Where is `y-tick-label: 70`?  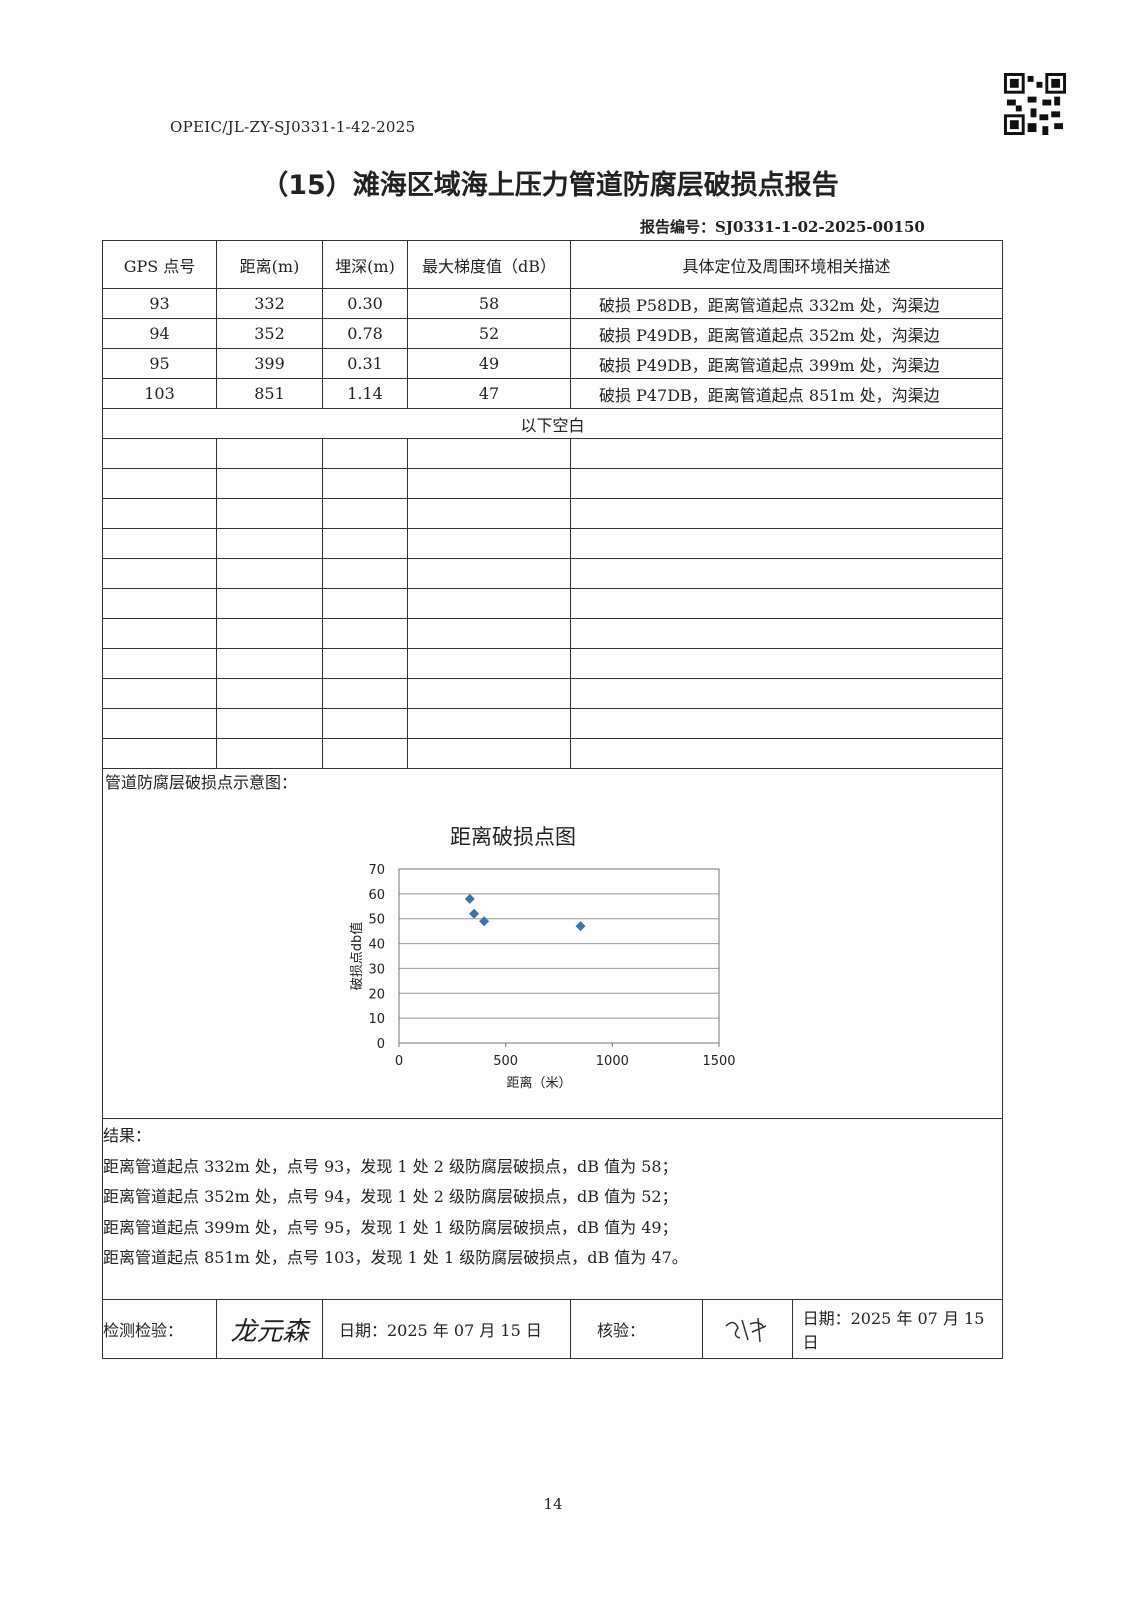 y-tick-label: 70 is located at coordinates (376, 870).